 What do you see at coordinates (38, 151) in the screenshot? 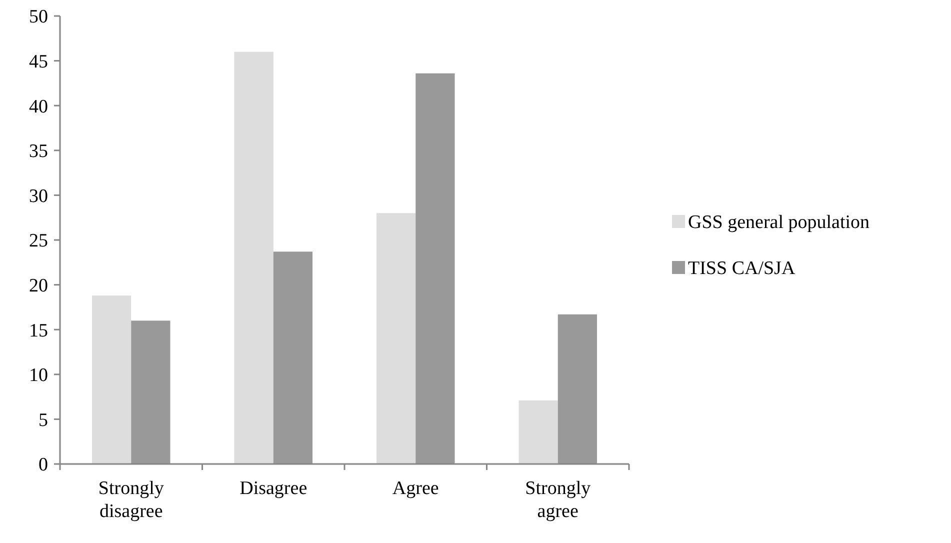
I see `y-tick-label: 35` at bounding box center [38, 151].